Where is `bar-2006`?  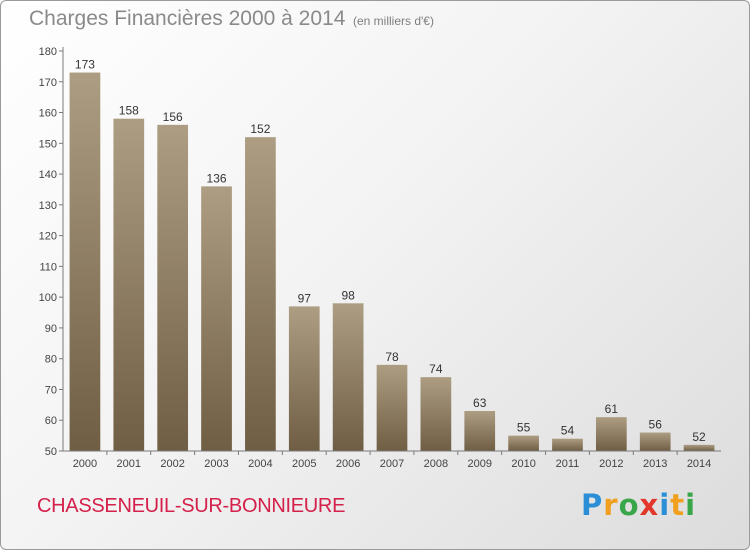 bar-2006 is located at coordinates (348, 377).